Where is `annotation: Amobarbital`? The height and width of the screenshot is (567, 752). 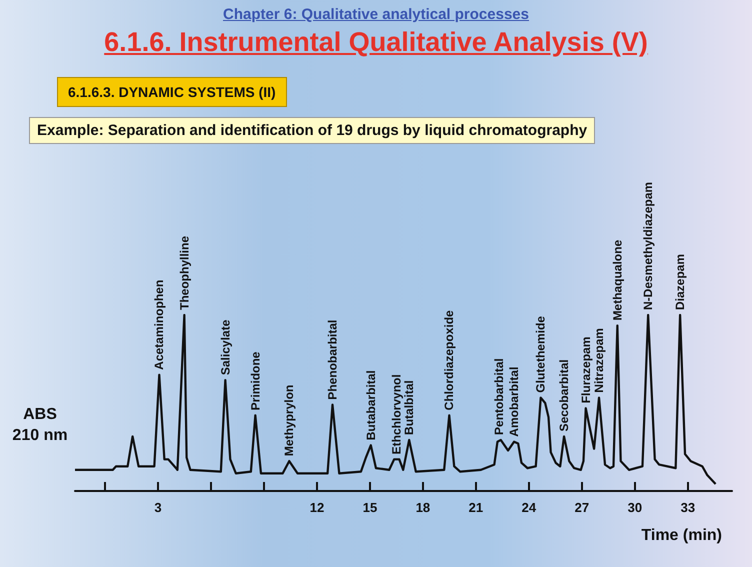 annotation: Amobarbital is located at coordinates (514, 401).